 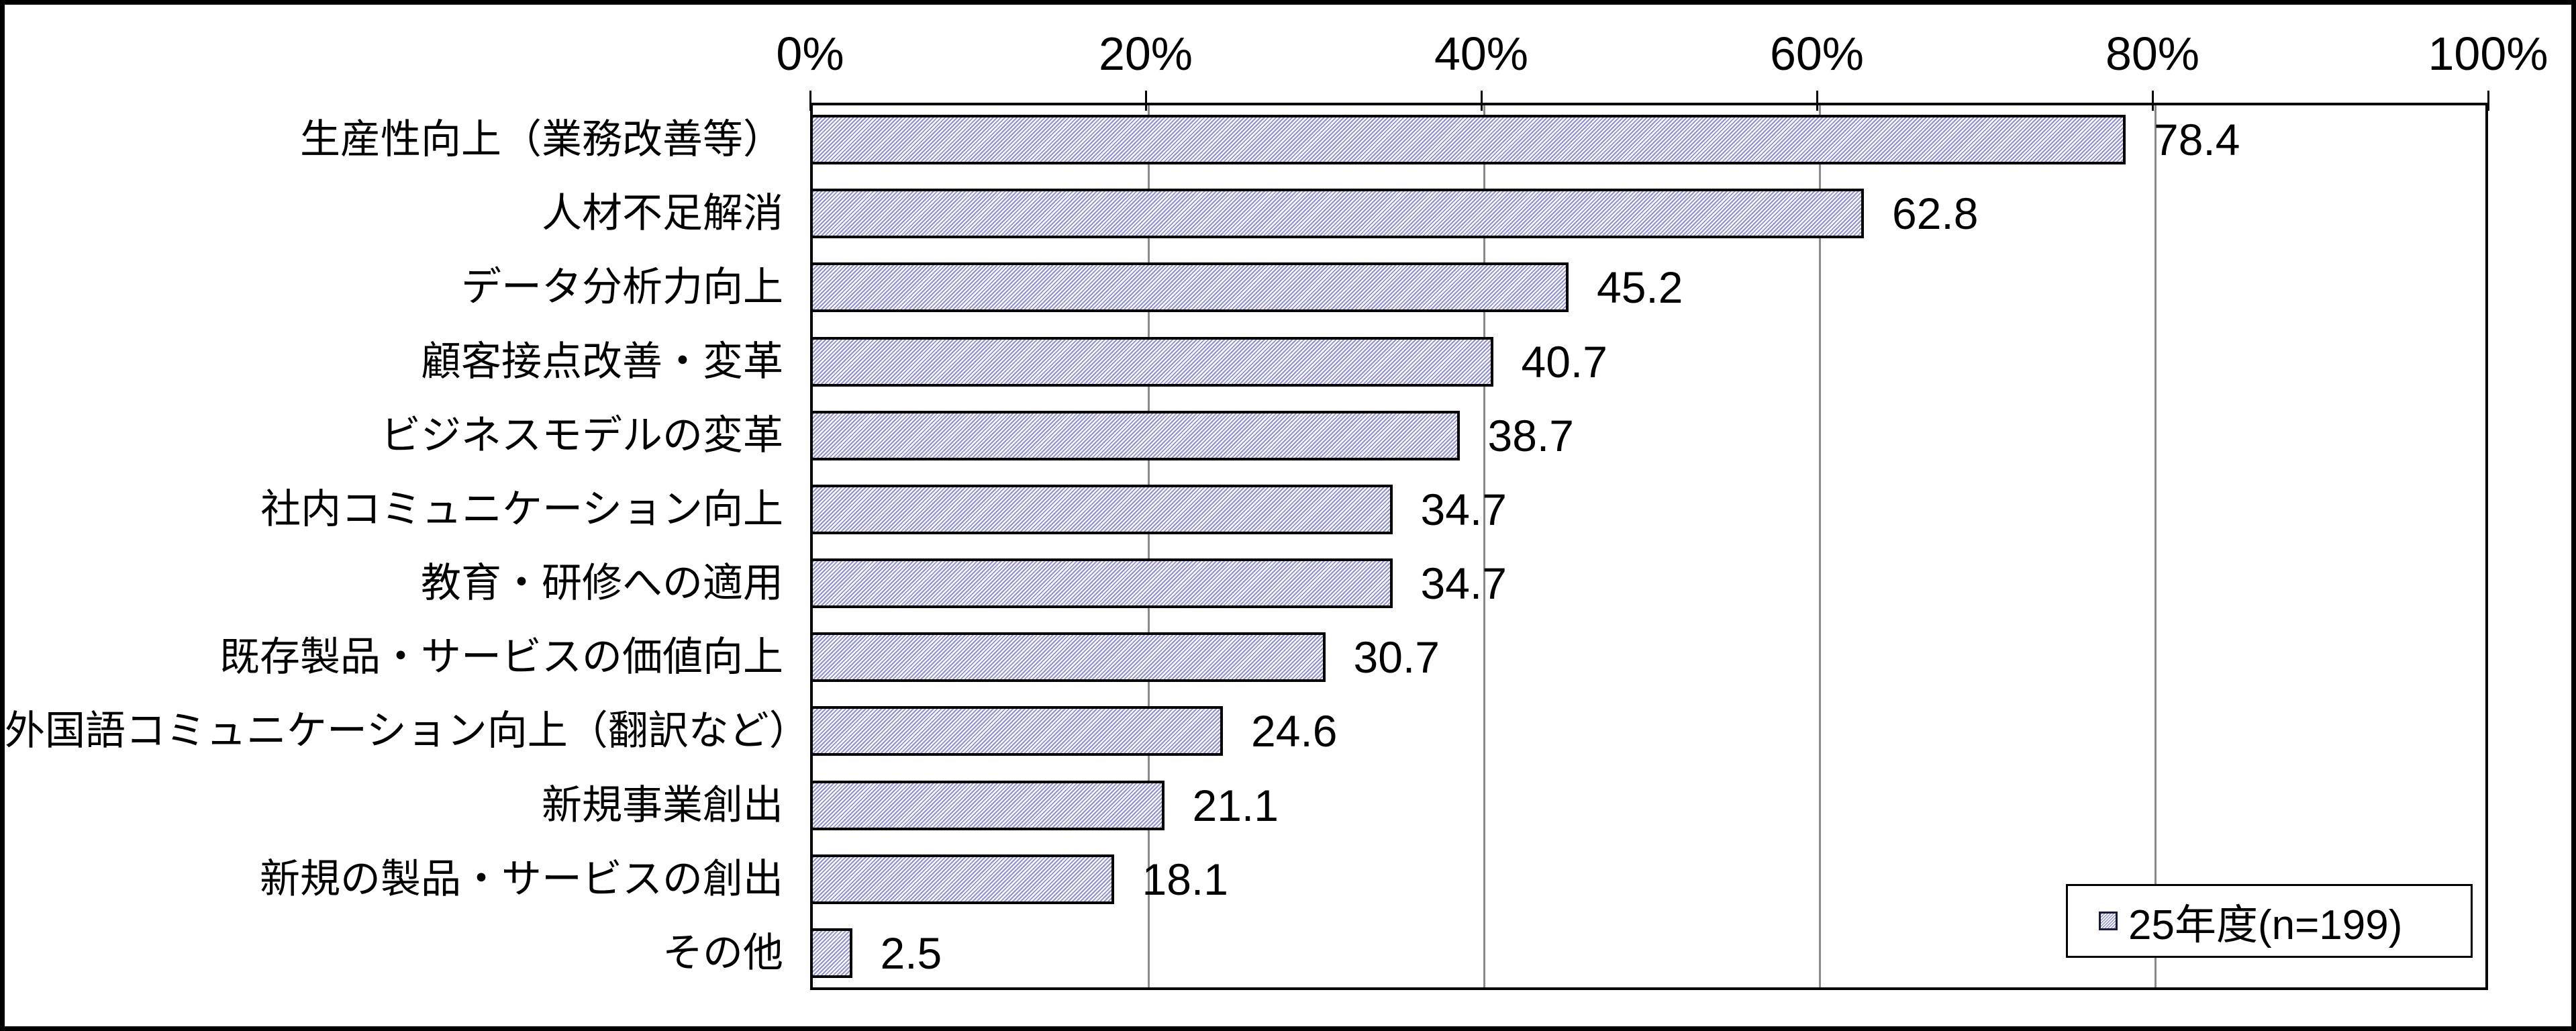 I want to click on x-tick-label: 40%, so click(x=1481, y=54).